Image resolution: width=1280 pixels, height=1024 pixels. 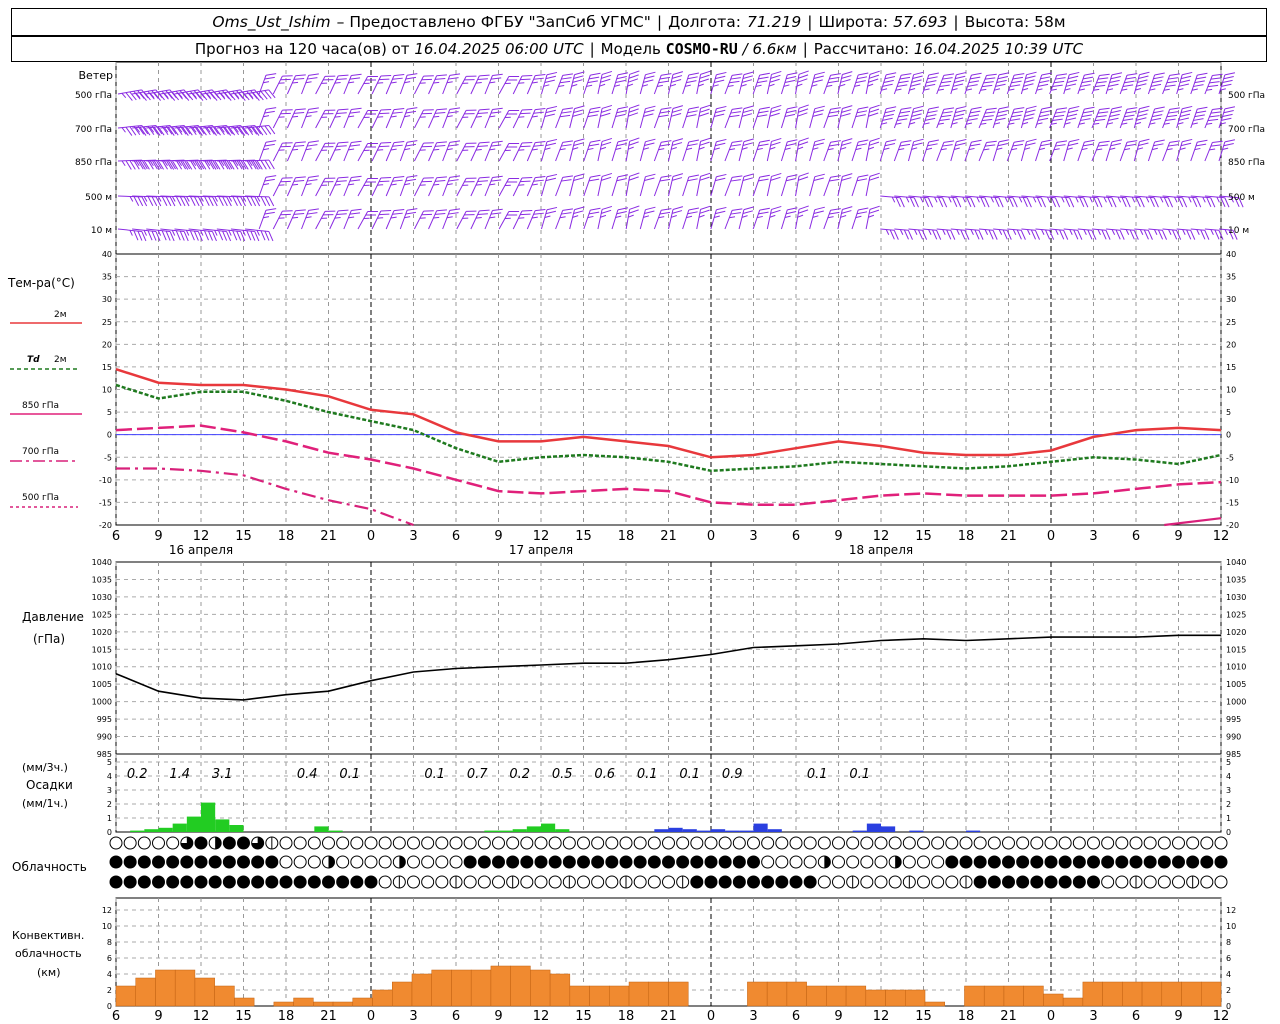 What do you see at coordinates (104, 719) in the screenshot?
I see `pressure-tick-left: 995` at bounding box center [104, 719].